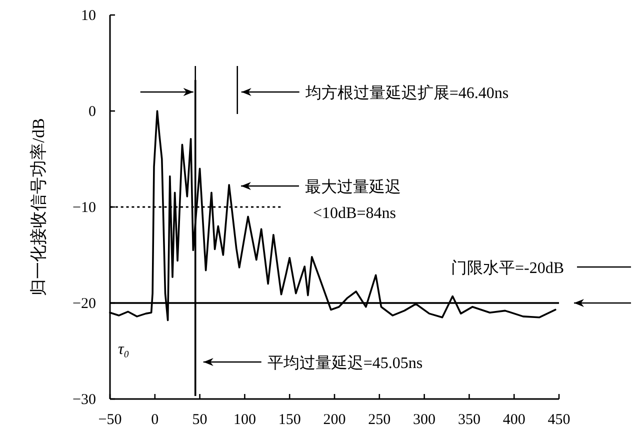 The image size is (637, 435). I want to click on y-tick-label: −10, so click(84, 208).